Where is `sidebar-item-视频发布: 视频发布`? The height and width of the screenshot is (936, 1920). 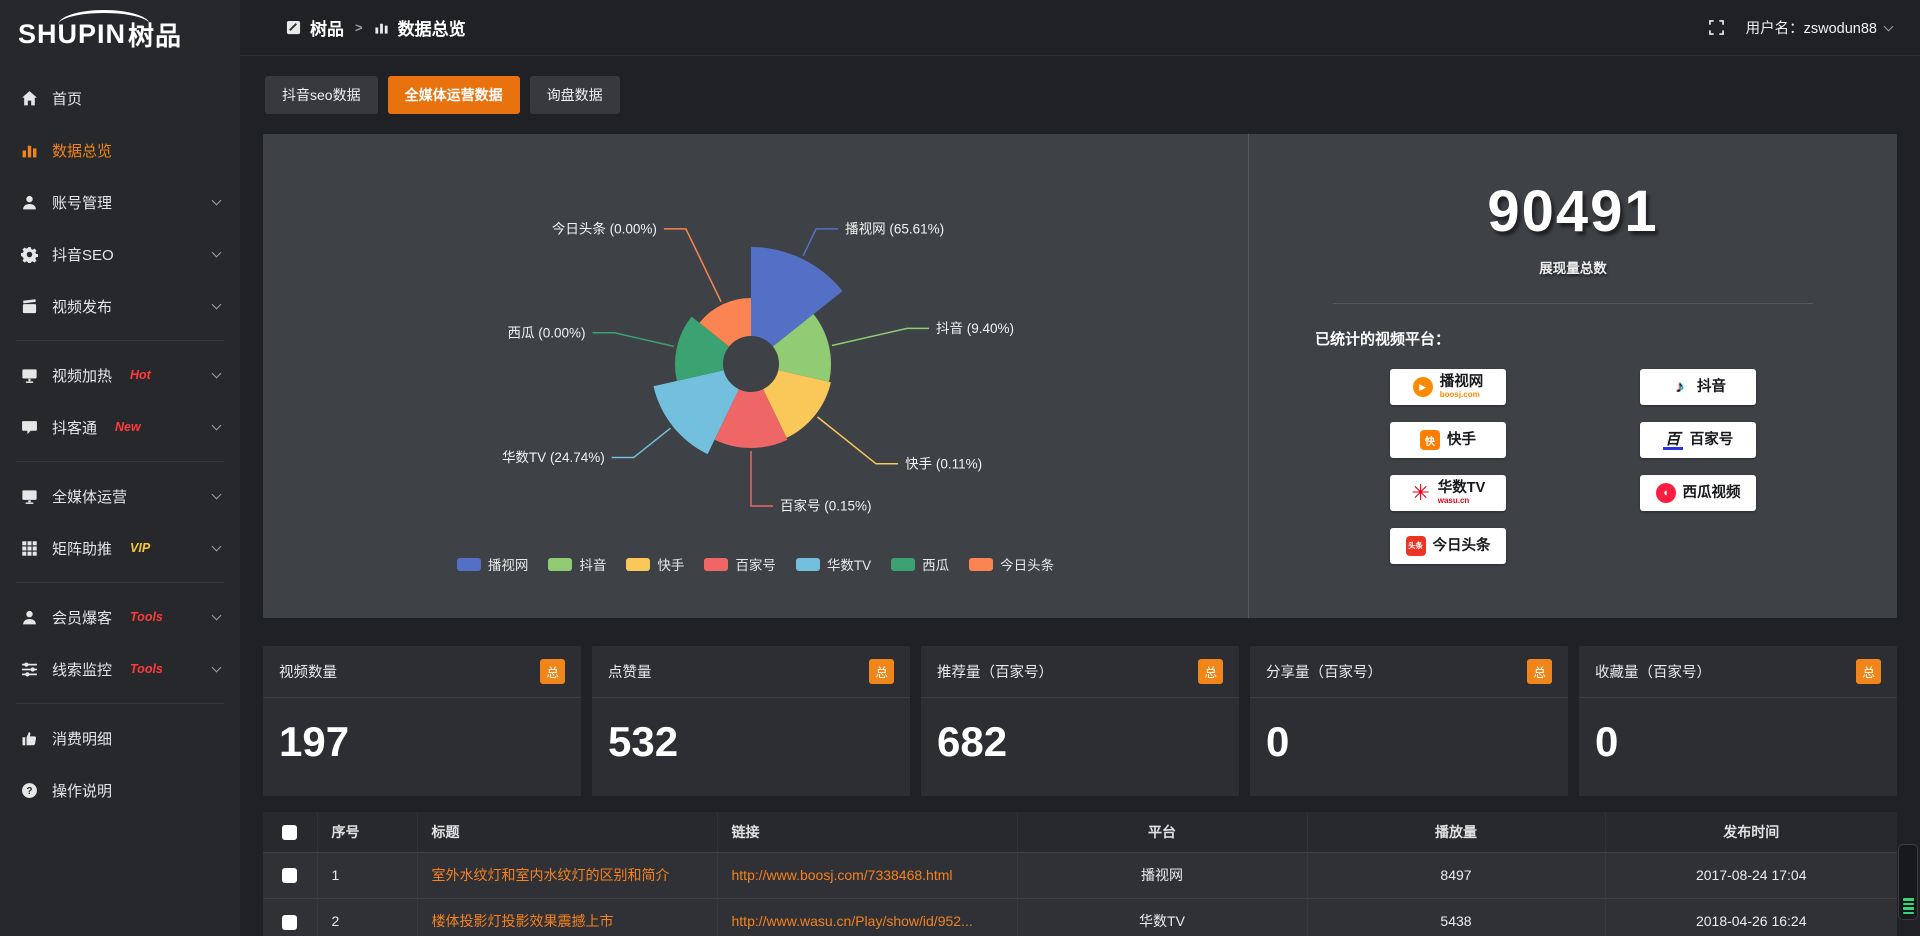
sidebar-item-视频发布: 视频发布 is located at coordinates (120, 306).